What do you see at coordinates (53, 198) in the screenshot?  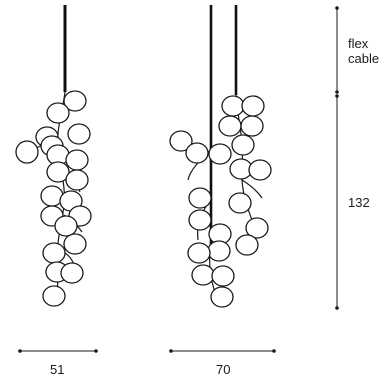 I see `left-globes` at bounding box center [53, 198].